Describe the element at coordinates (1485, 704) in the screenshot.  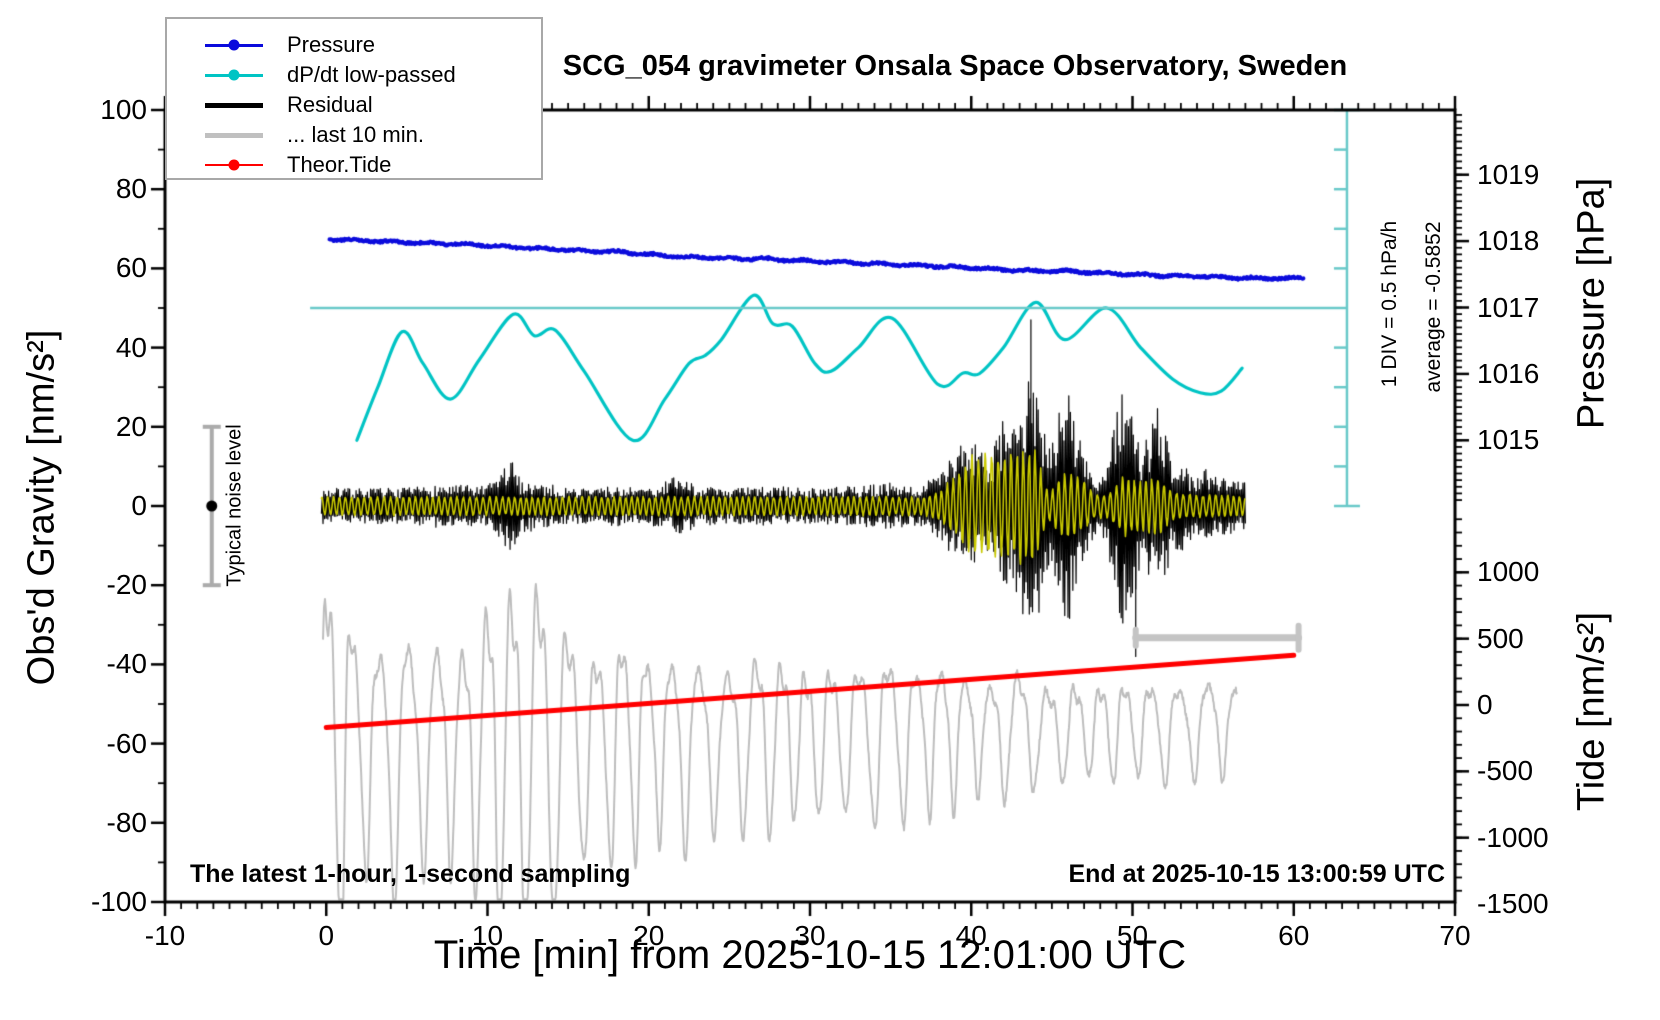
I see `tide-tick-label: 0` at that location.